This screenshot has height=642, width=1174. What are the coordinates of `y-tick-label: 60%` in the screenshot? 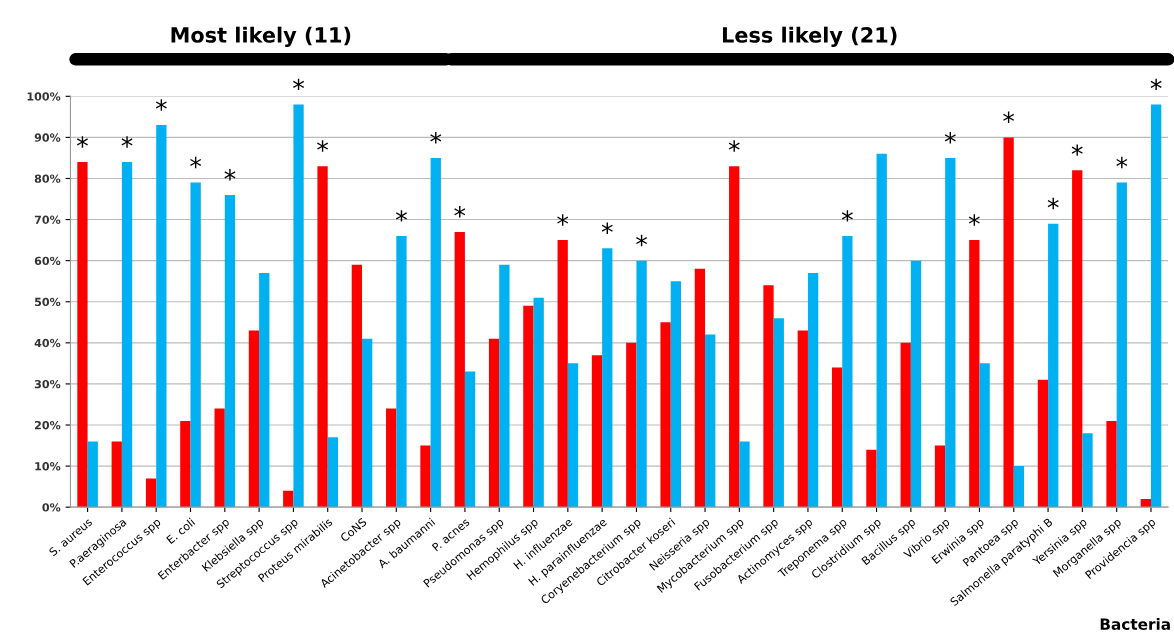 It's located at (47, 261).